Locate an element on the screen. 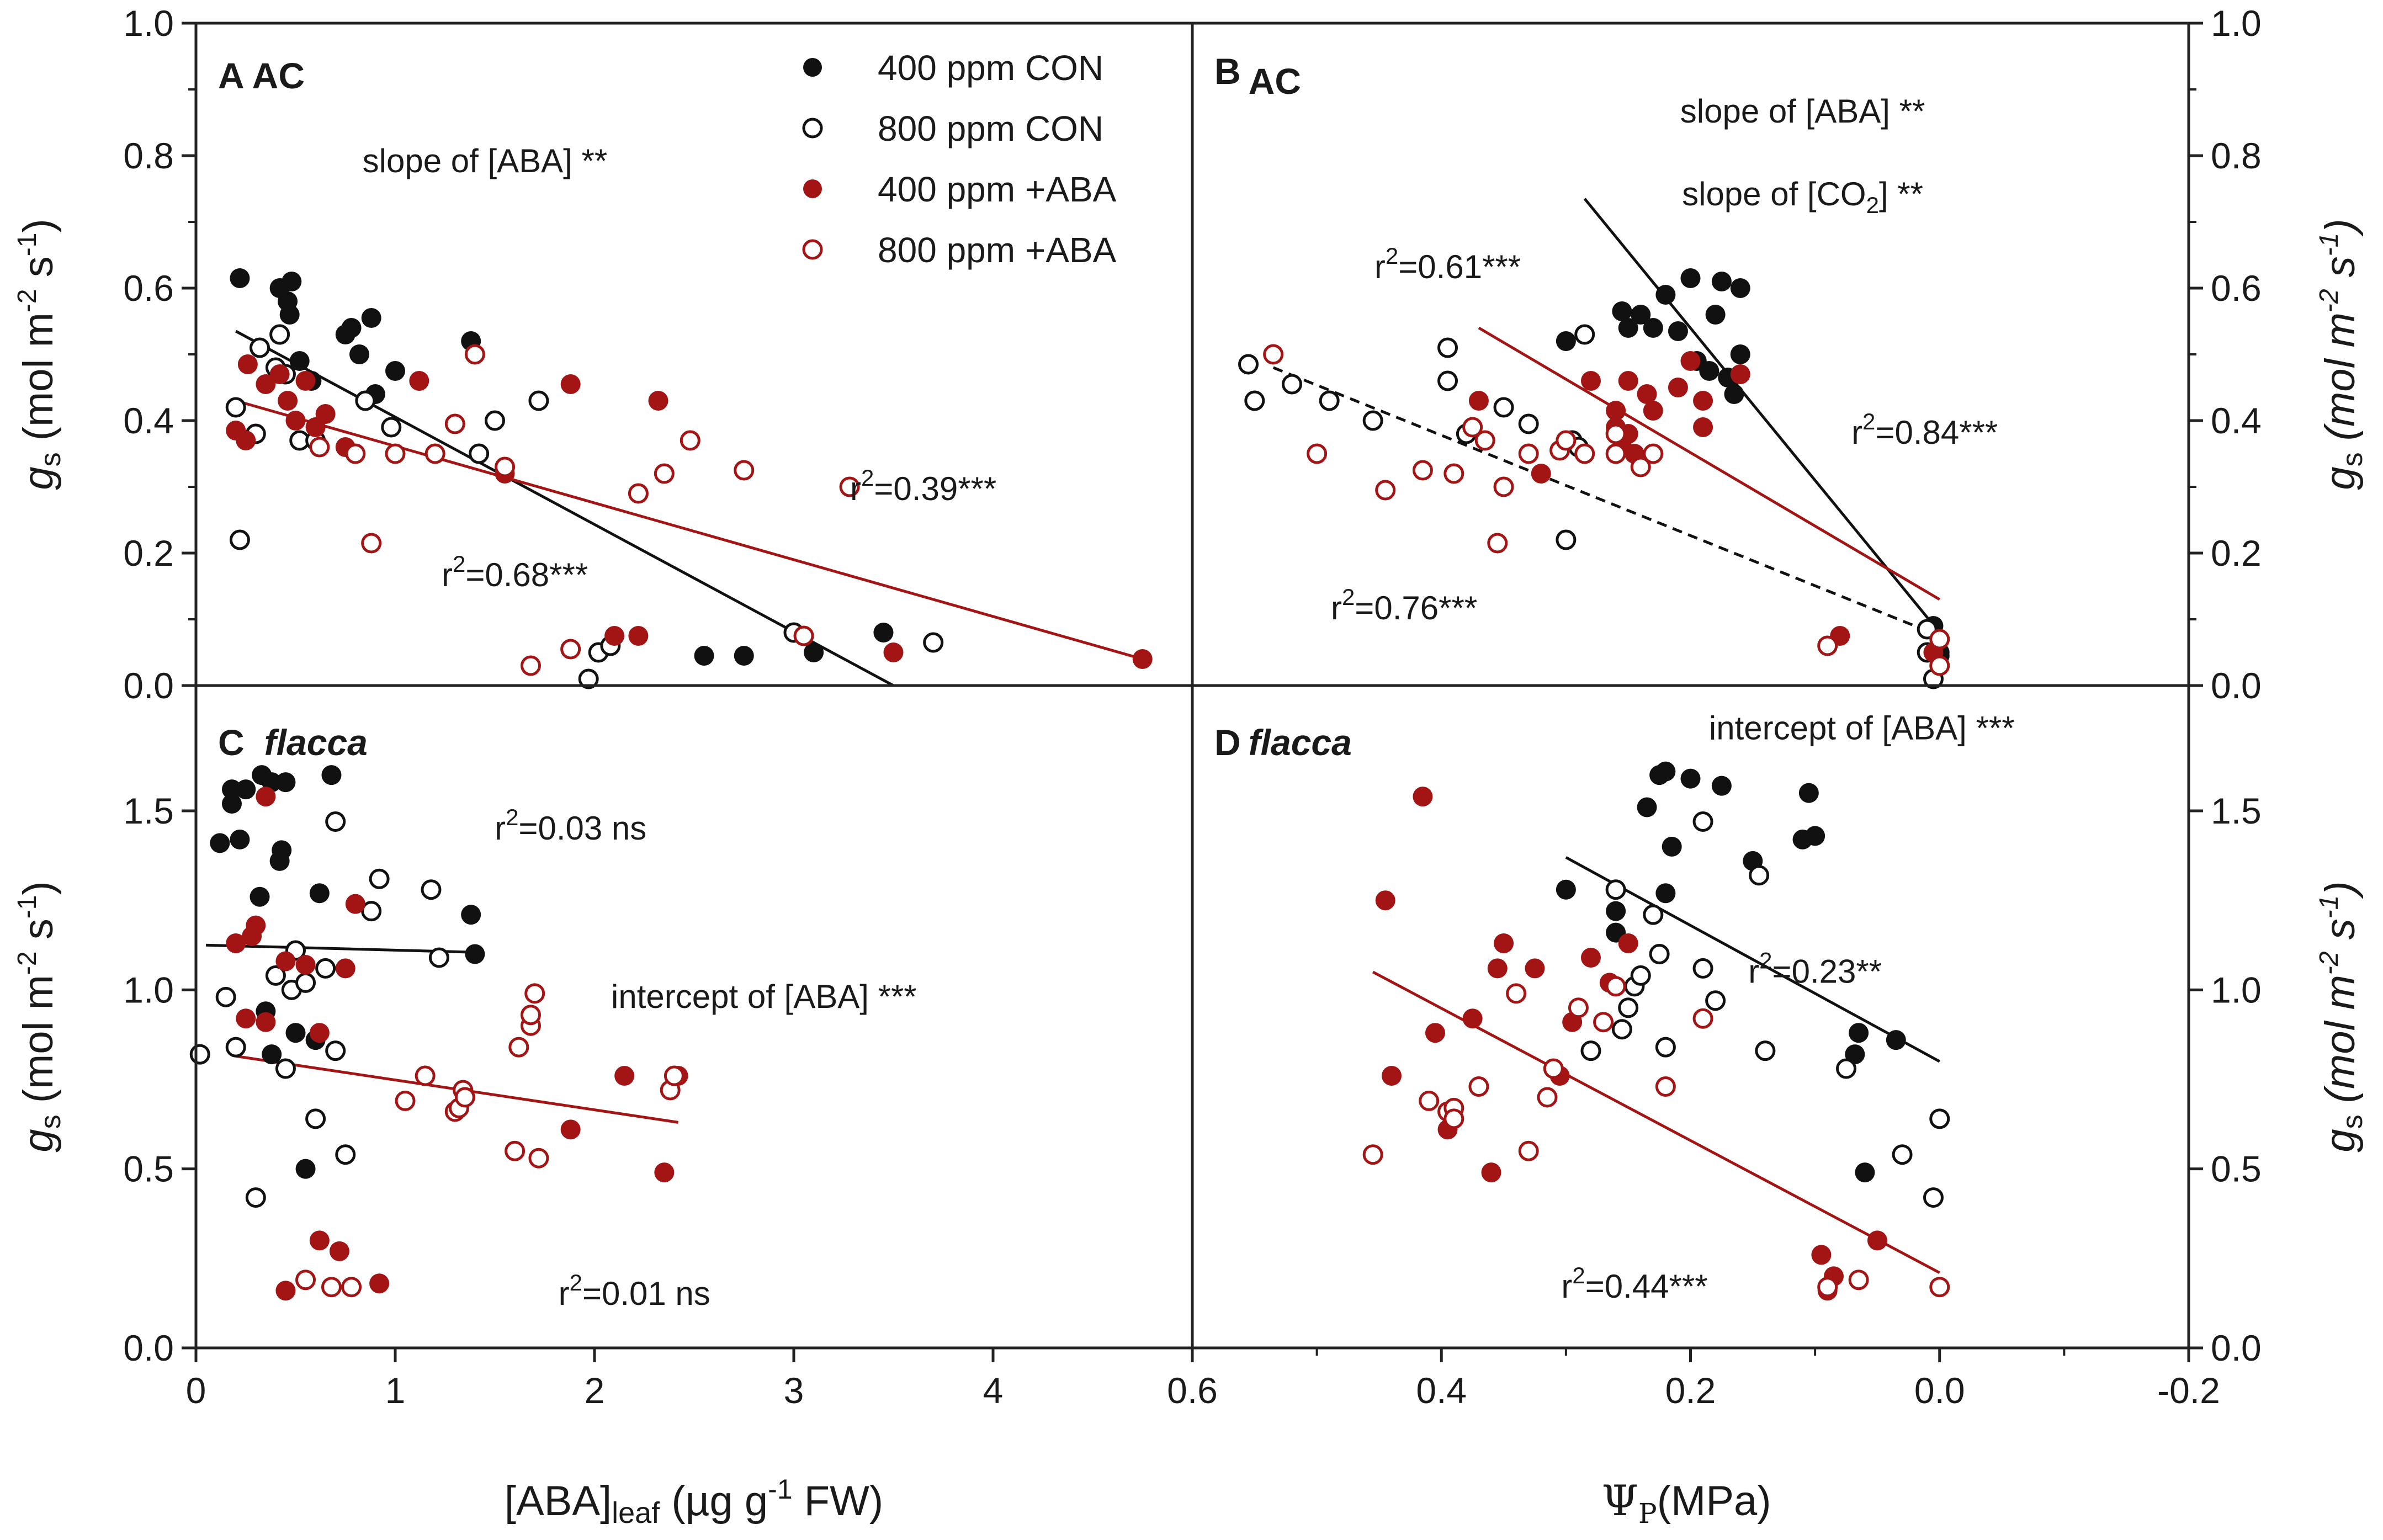 The image size is (2383, 1540). panel-a-ytick-label: 1.0 is located at coordinates (148, 23).